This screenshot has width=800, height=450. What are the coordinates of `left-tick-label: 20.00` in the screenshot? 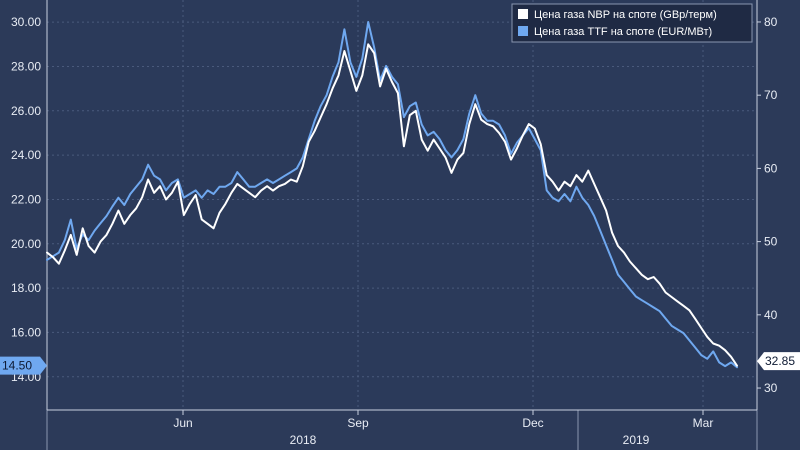 It's located at (26, 244).